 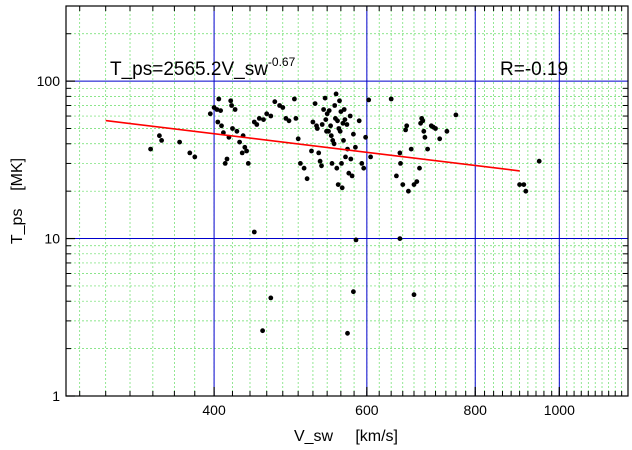 What do you see at coordinates (559, 410) in the screenshot?
I see `x-tick-label: 1000` at bounding box center [559, 410].